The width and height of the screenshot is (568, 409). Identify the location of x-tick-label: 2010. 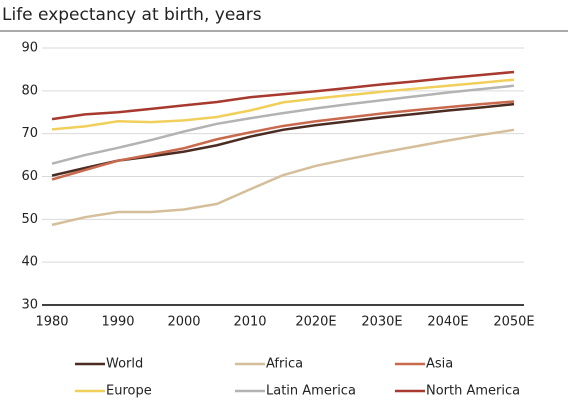
(249, 322).